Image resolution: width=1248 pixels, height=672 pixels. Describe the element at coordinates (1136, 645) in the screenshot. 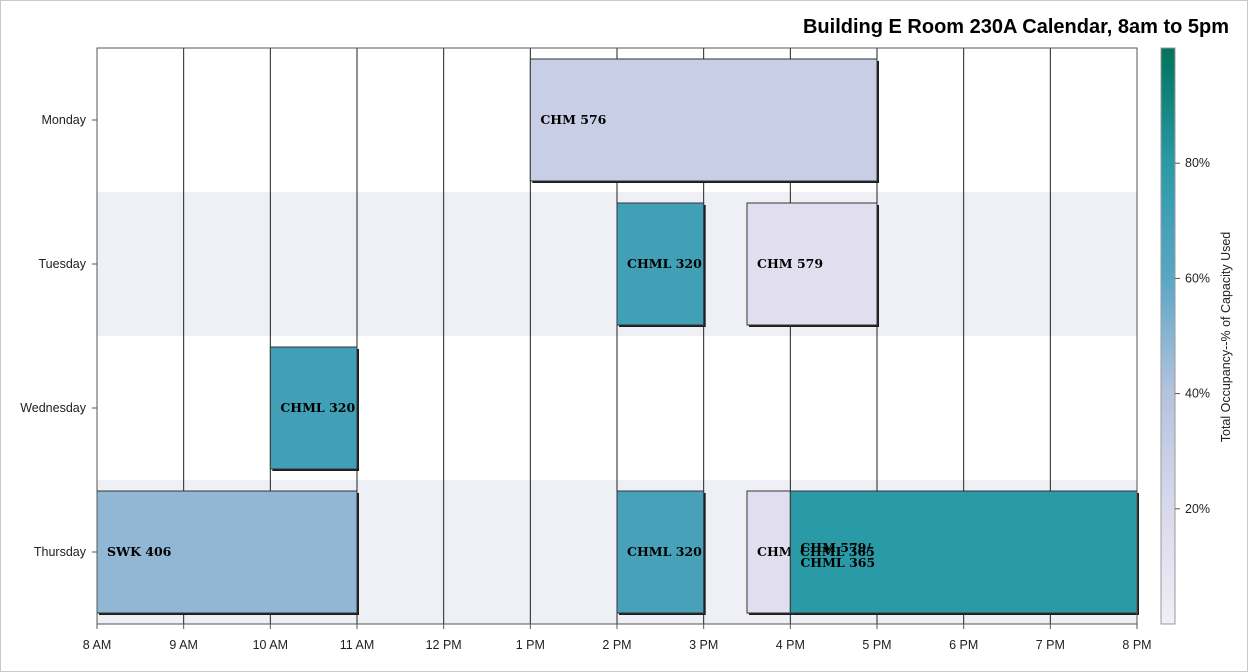

I see `x-tick-label: 8 PM` at that location.